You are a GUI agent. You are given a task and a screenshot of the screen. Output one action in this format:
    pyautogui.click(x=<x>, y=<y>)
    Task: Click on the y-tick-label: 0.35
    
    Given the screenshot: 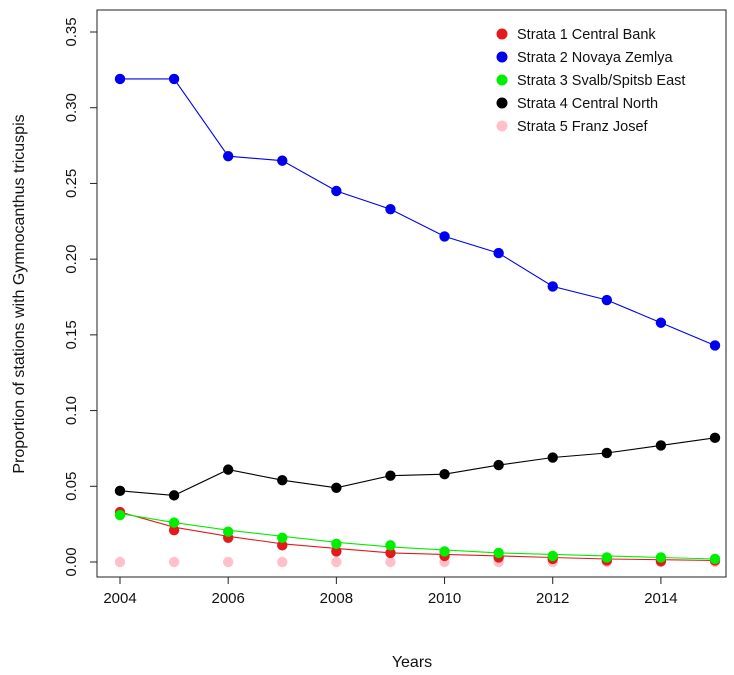 What is the action you would take?
    pyautogui.click(x=71, y=31)
    